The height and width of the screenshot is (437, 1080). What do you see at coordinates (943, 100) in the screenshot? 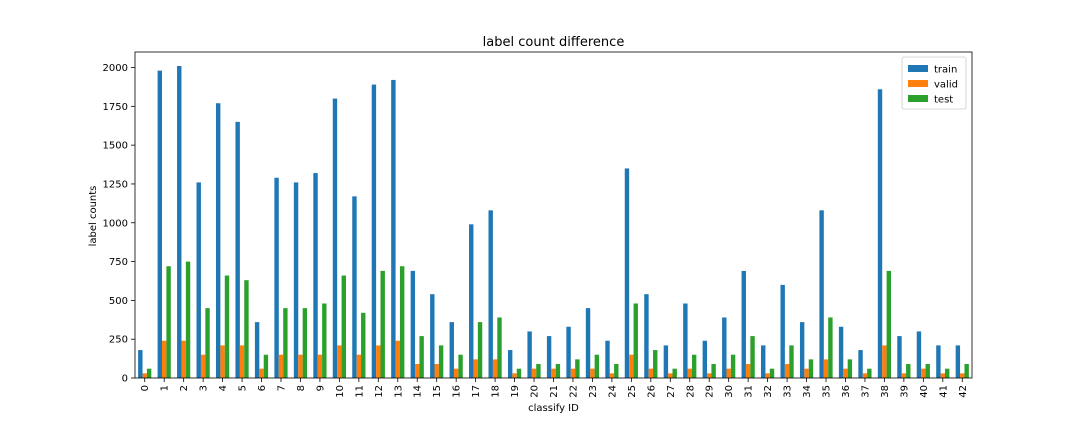
I see `legend-label-test: test` at bounding box center [943, 100].